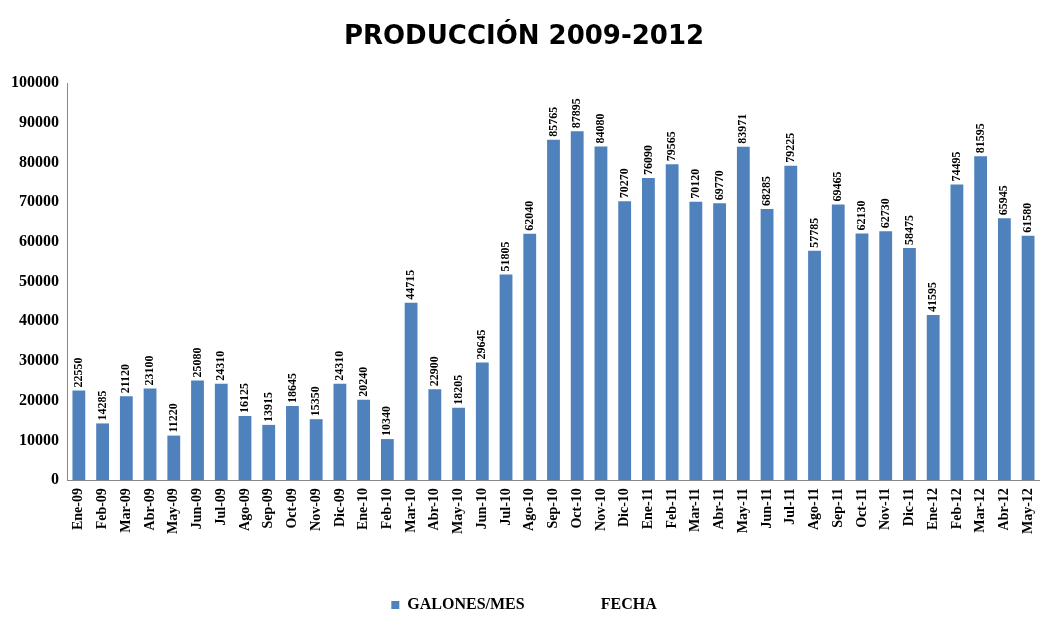 Image resolution: width=1055 pixels, height=631 pixels. Describe the element at coordinates (909, 507) in the screenshot. I see `x-tick-label: Dic-11` at that location.